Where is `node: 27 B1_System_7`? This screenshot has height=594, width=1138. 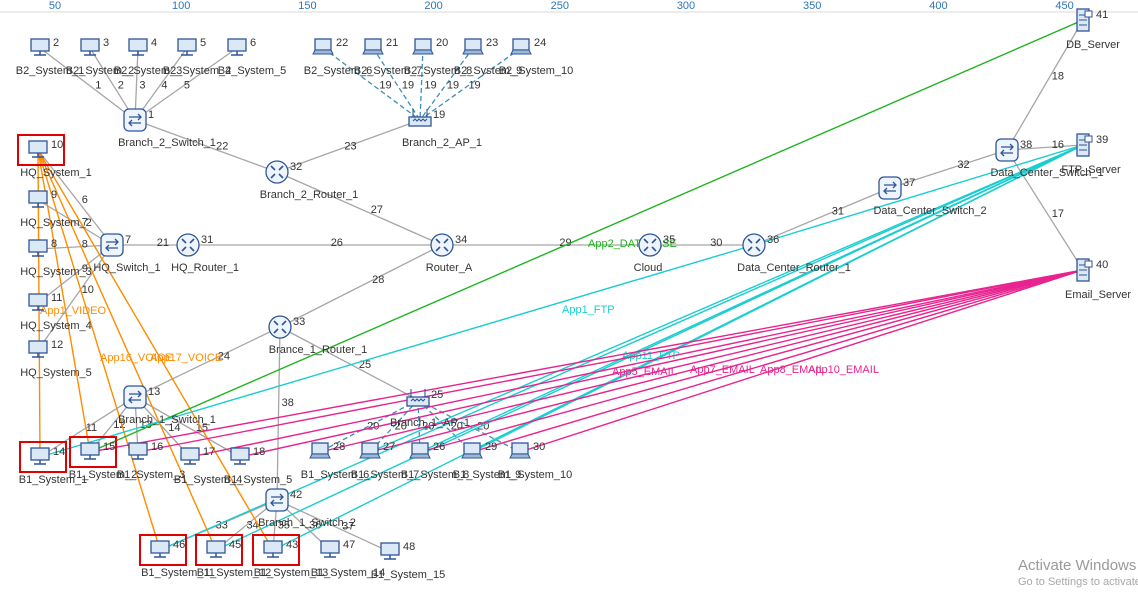 node: 27 B1_System_7 is located at coordinates (385, 461).